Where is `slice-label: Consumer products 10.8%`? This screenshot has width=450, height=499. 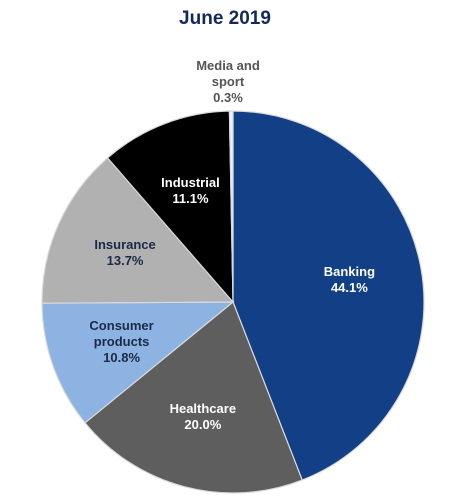 slice-label: Consumer products 10.8% is located at coordinates (122, 342).